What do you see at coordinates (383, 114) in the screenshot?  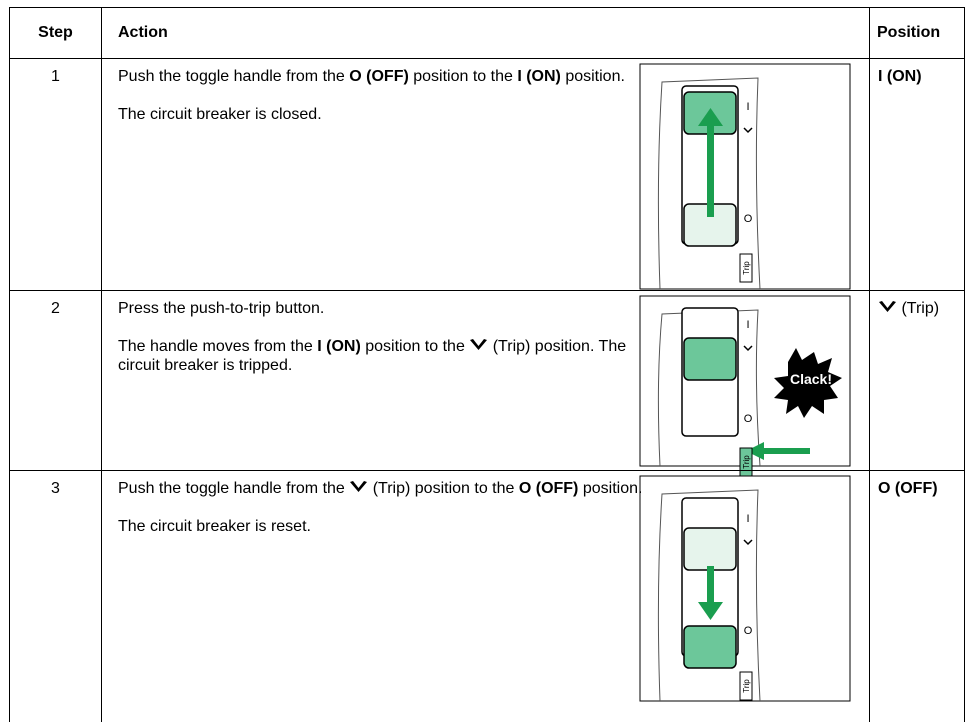 I see `action-paragraph: The circuit breaker is closed.` at bounding box center [383, 114].